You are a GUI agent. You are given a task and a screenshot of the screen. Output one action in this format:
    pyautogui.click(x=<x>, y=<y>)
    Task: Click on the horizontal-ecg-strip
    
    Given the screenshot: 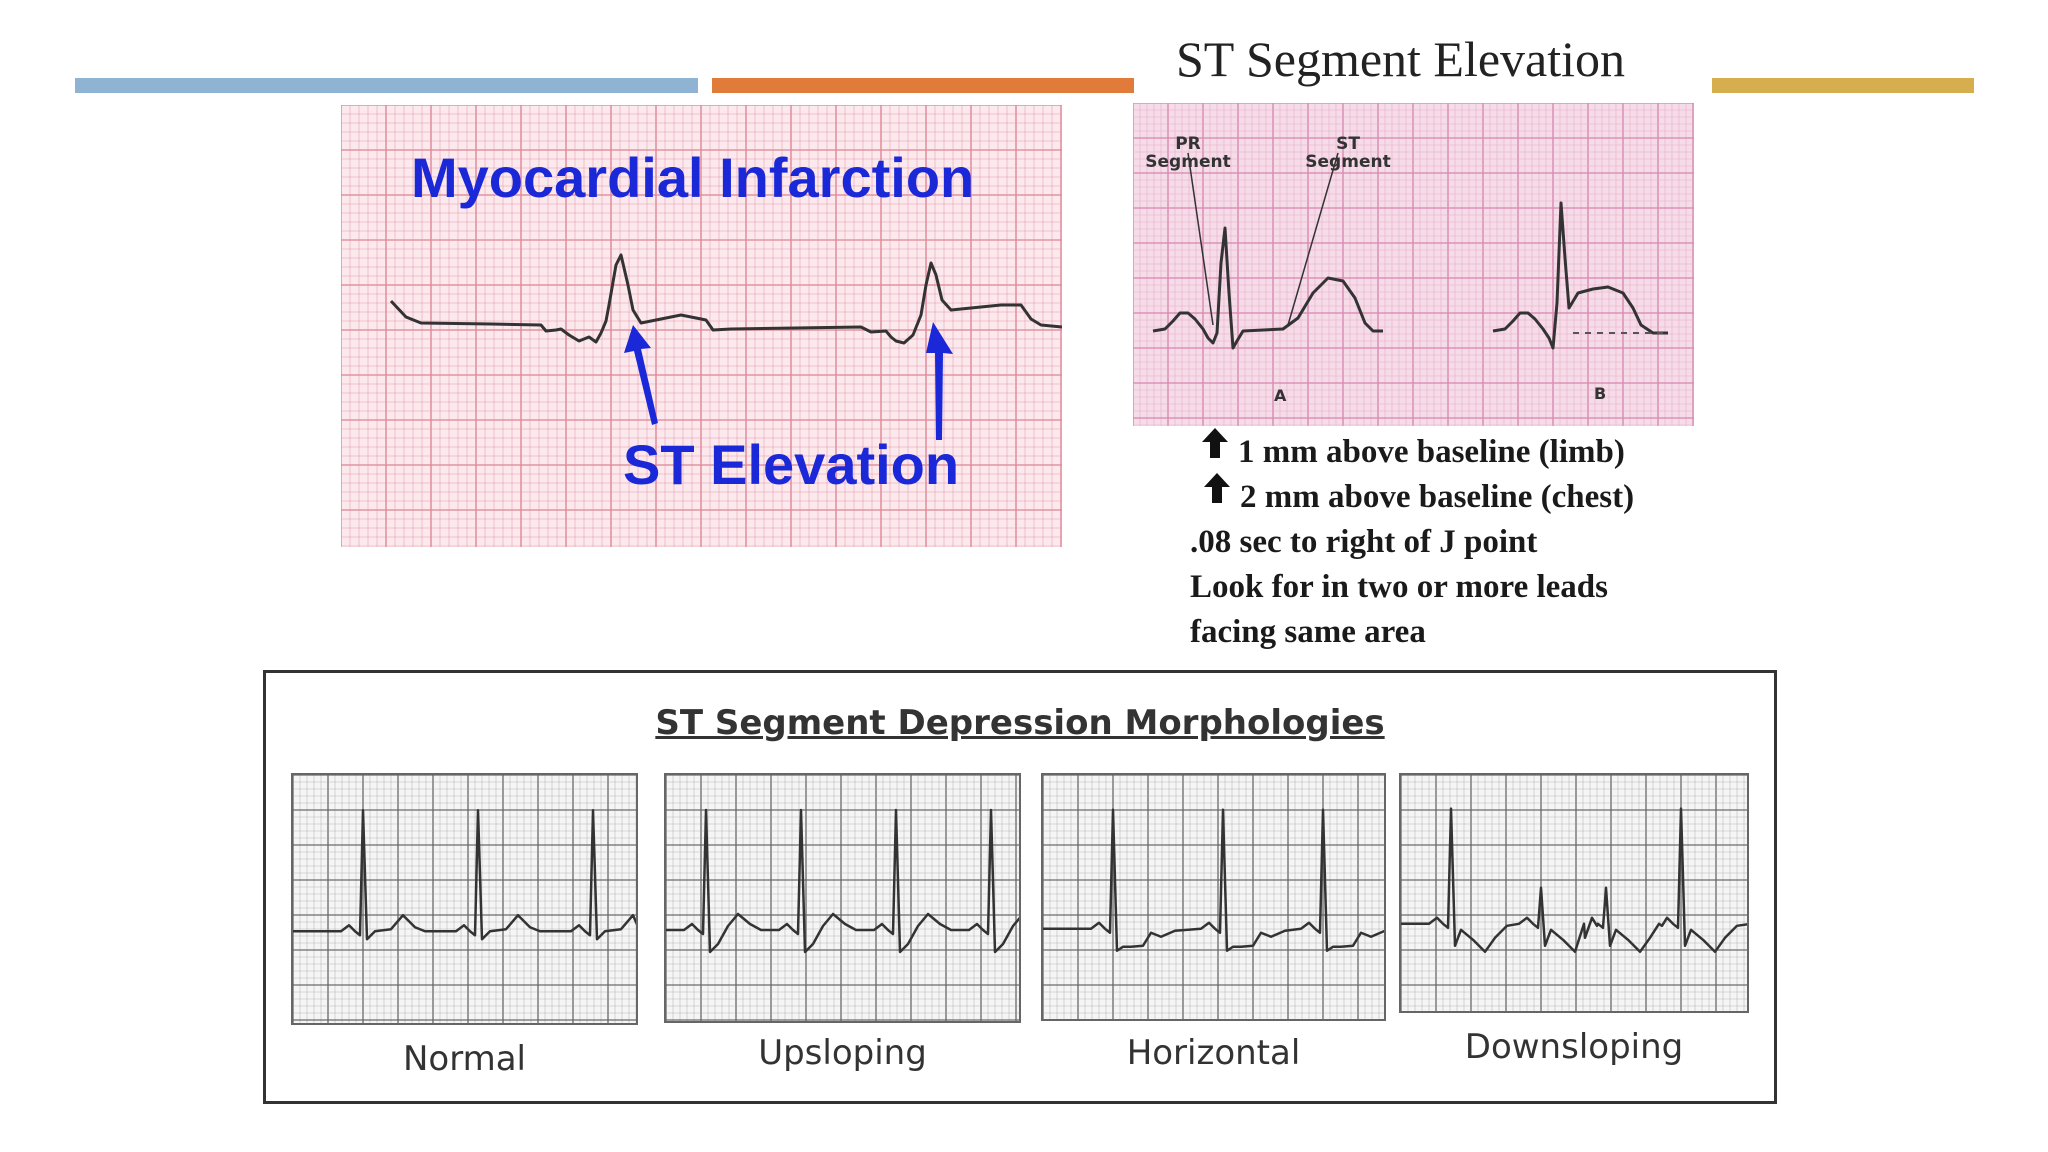 What is the action you would take?
    pyautogui.click(x=1213, y=897)
    